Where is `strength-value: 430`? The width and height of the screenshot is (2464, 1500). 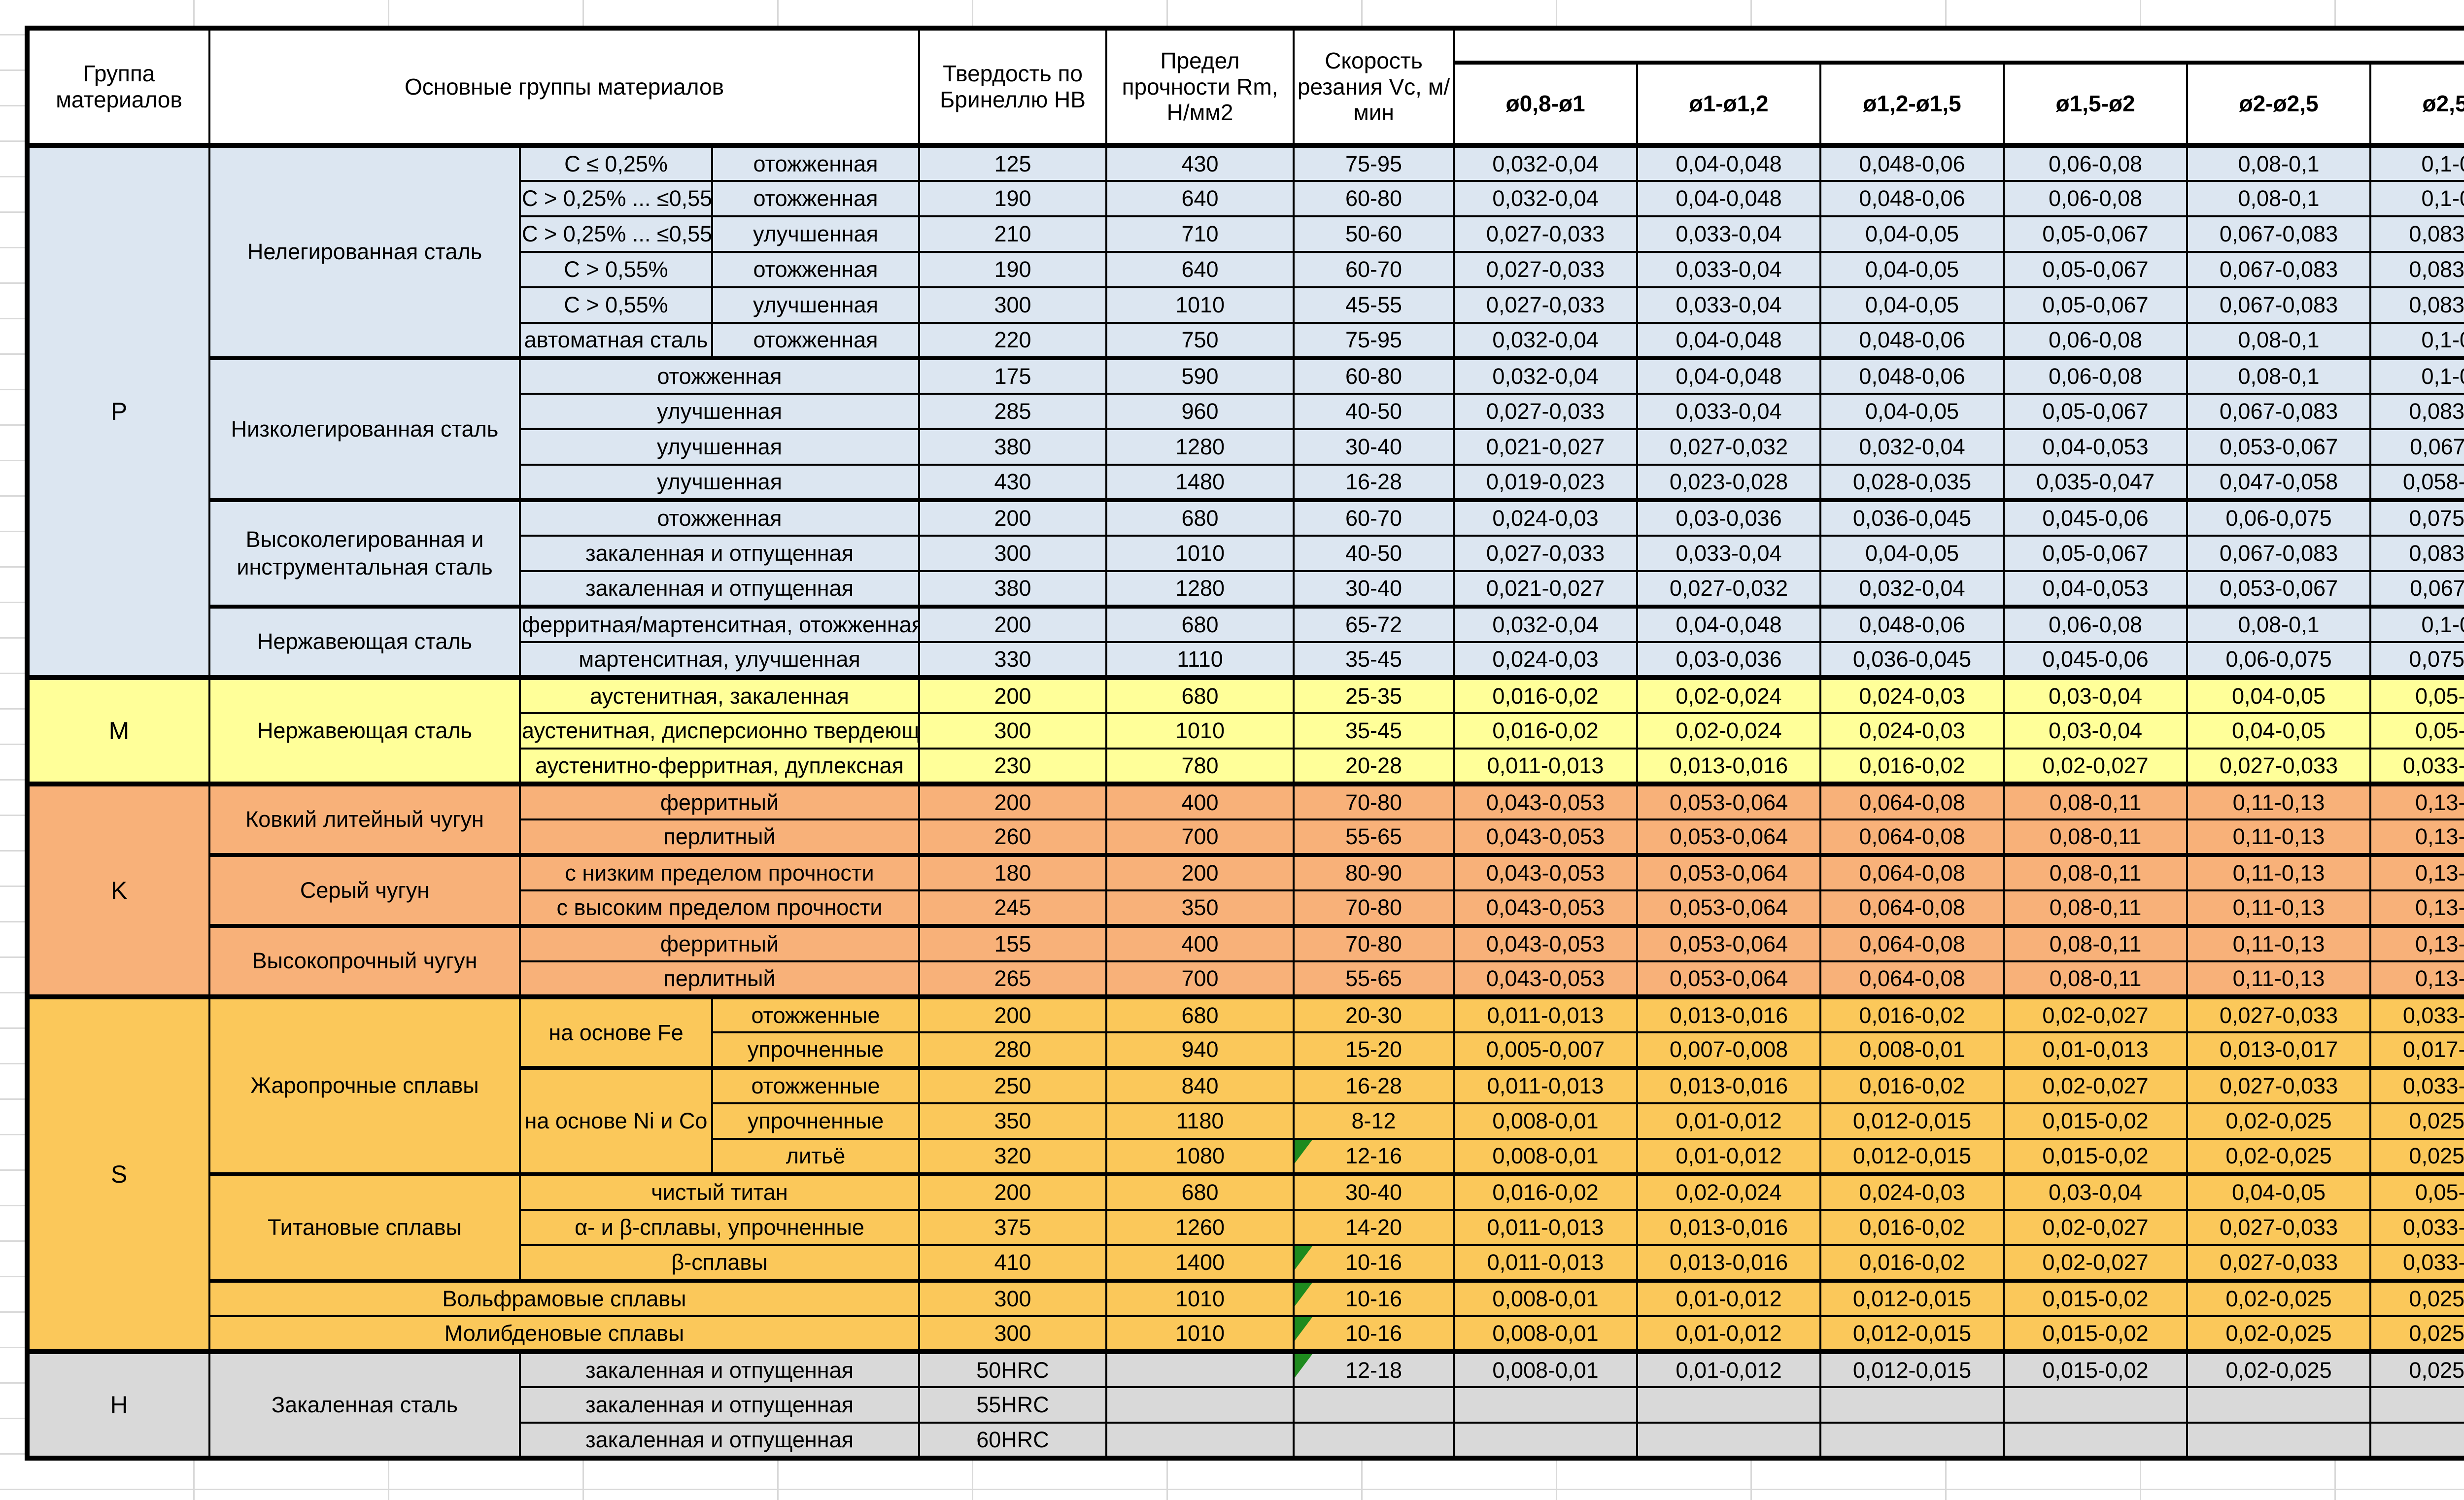 strength-value: 430 is located at coordinates (1200, 162).